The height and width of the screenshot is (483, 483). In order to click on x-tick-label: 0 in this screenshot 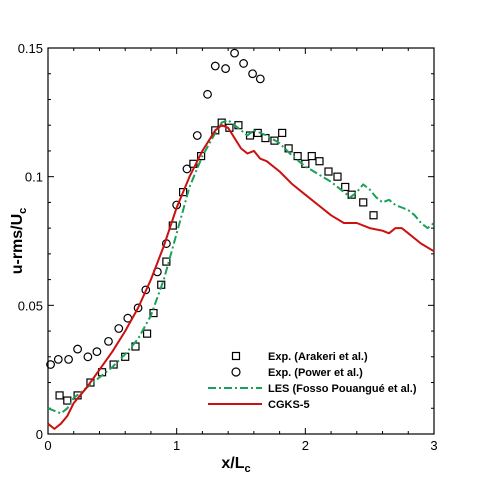, I will do `click(47, 445)`.